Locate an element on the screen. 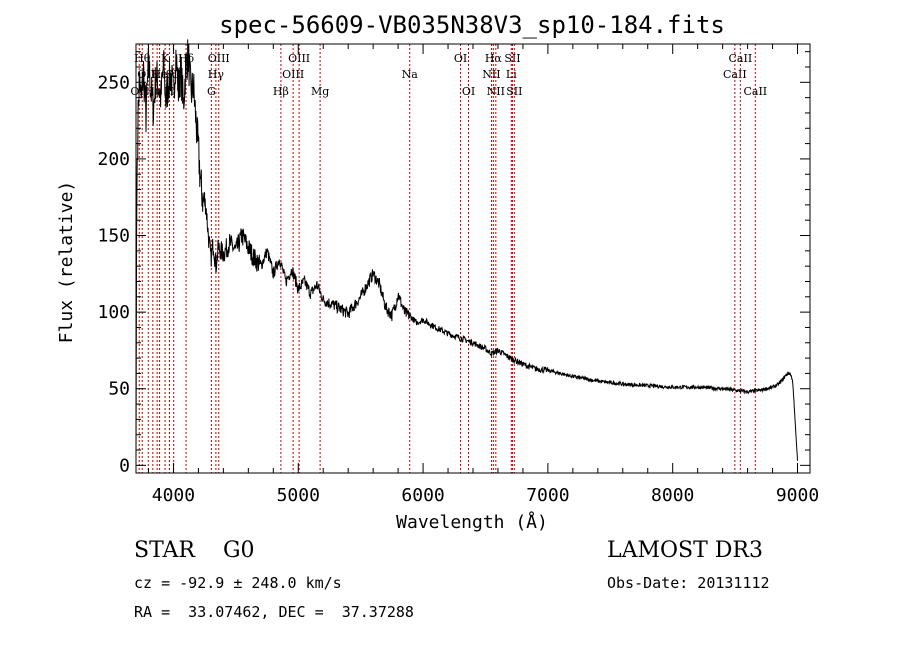 The height and width of the screenshot is (649, 900). spectral-line-label: Hθ is located at coordinates (142, 58).